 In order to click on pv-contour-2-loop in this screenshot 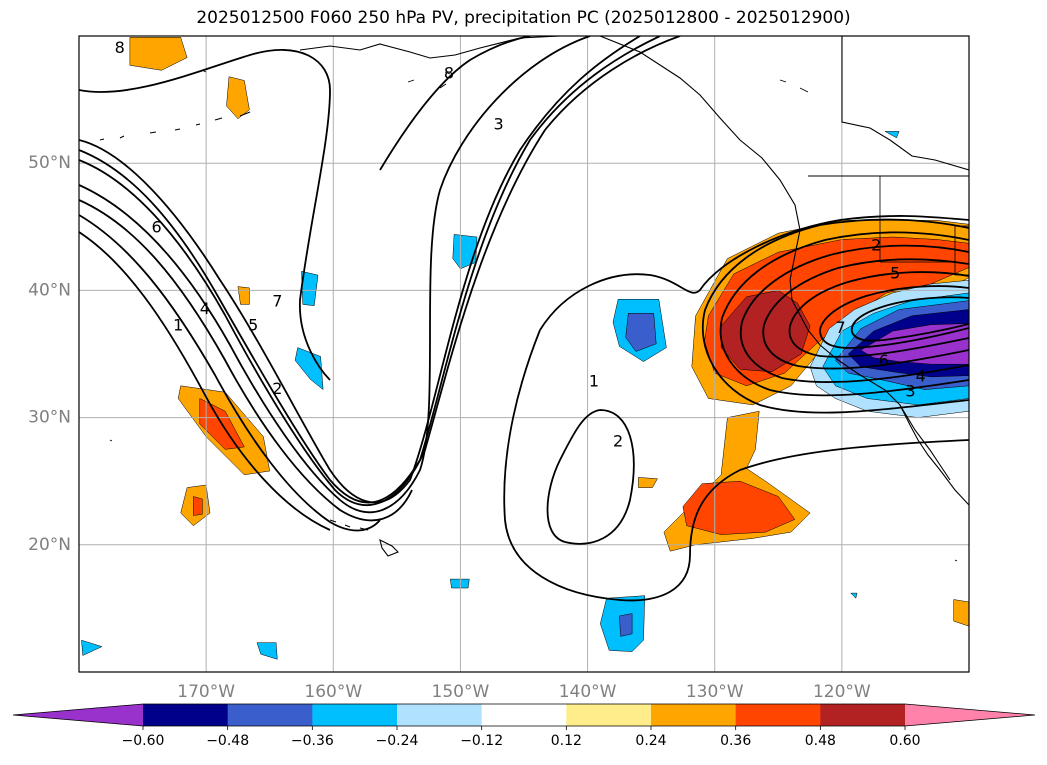, I will do `click(590, 477)`.